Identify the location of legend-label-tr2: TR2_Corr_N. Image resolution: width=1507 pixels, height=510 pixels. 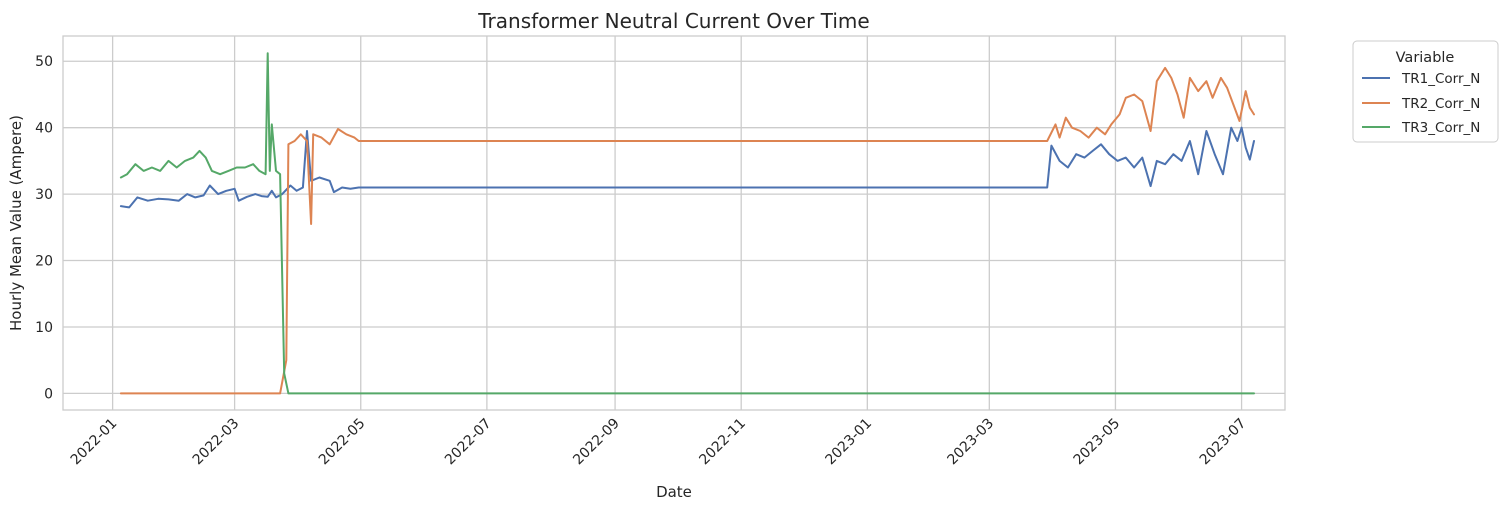
(1440, 104).